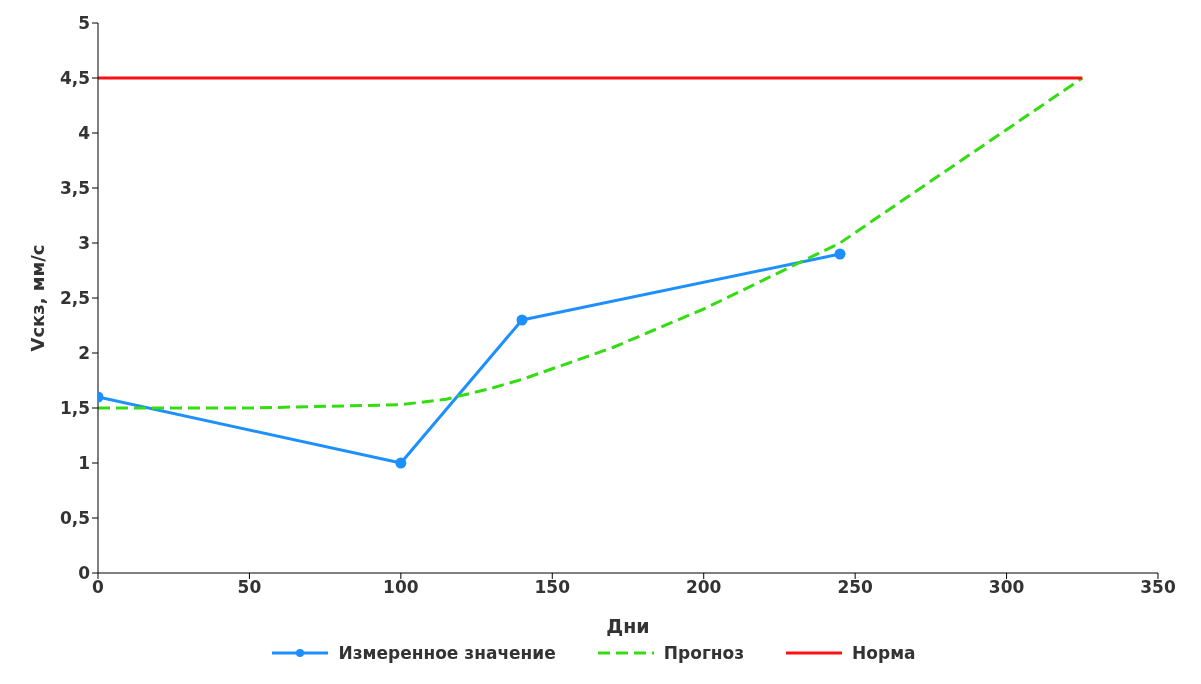 This screenshot has width=1201, height=684. Describe the element at coordinates (855, 587) in the screenshot. I see `x-tick-label: 250` at that location.